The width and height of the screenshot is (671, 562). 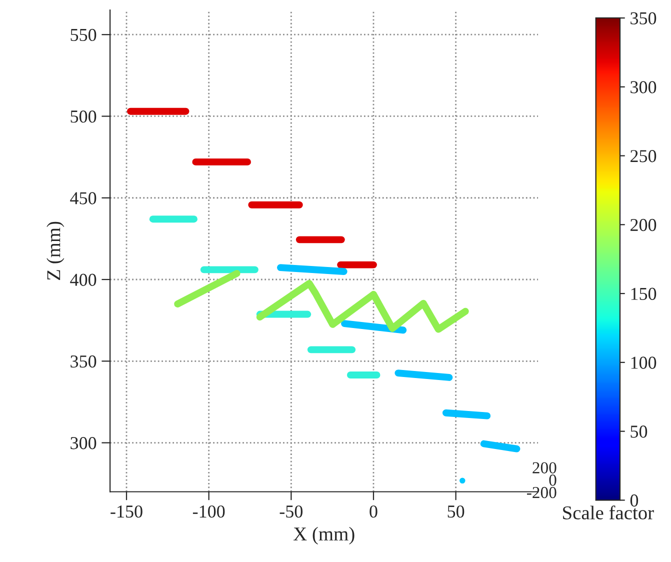 What do you see at coordinates (541, 492) in the screenshot?
I see `annotation: -200` at bounding box center [541, 492].